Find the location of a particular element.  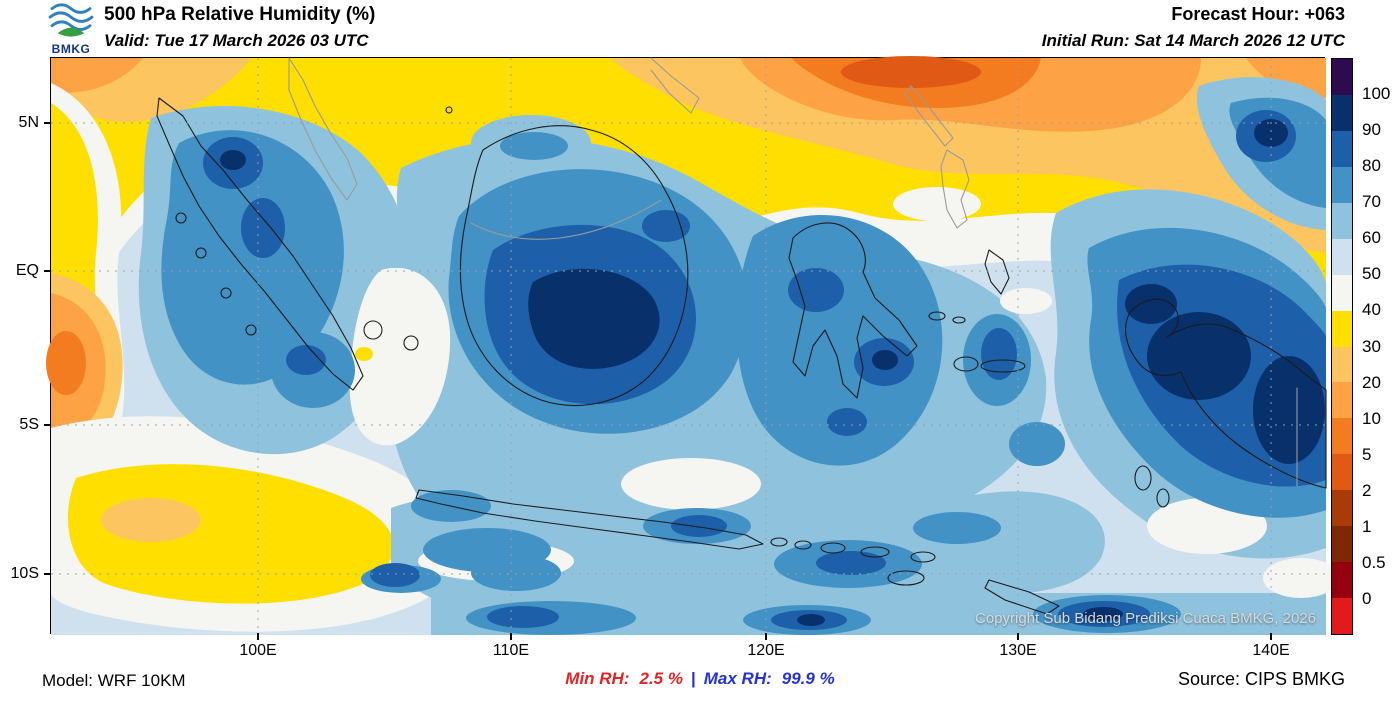

lon-label-100E: 100E is located at coordinates (258, 650).